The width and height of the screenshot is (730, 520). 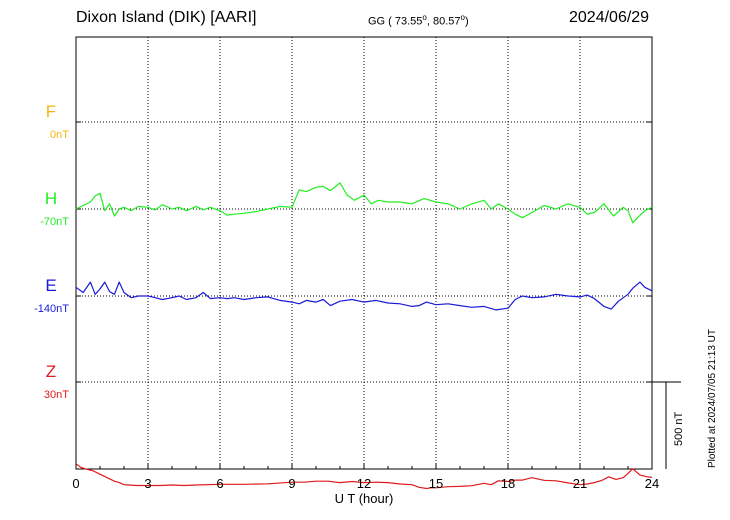 What do you see at coordinates (580, 483) in the screenshot?
I see `x-tick-label: 21` at bounding box center [580, 483].